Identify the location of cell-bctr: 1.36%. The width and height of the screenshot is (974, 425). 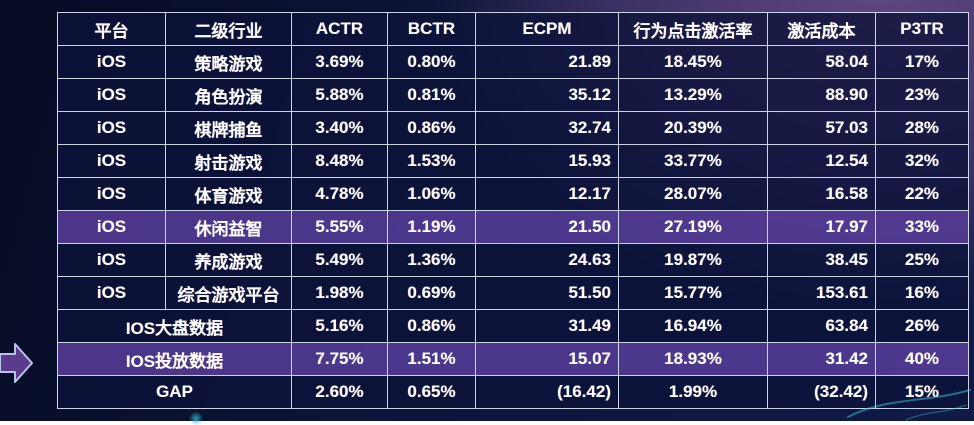
(431, 260).